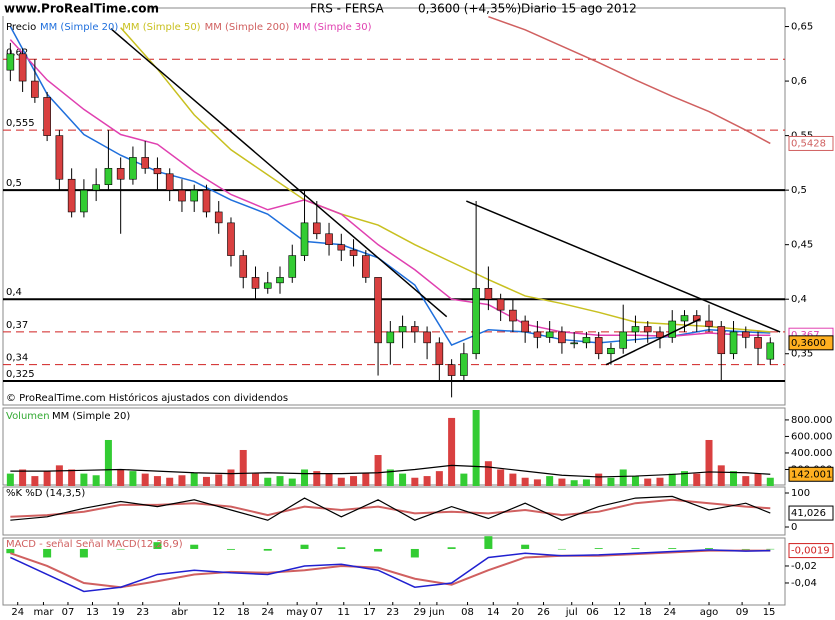  I want to click on y-tick-label: 0,45, so click(802, 245).